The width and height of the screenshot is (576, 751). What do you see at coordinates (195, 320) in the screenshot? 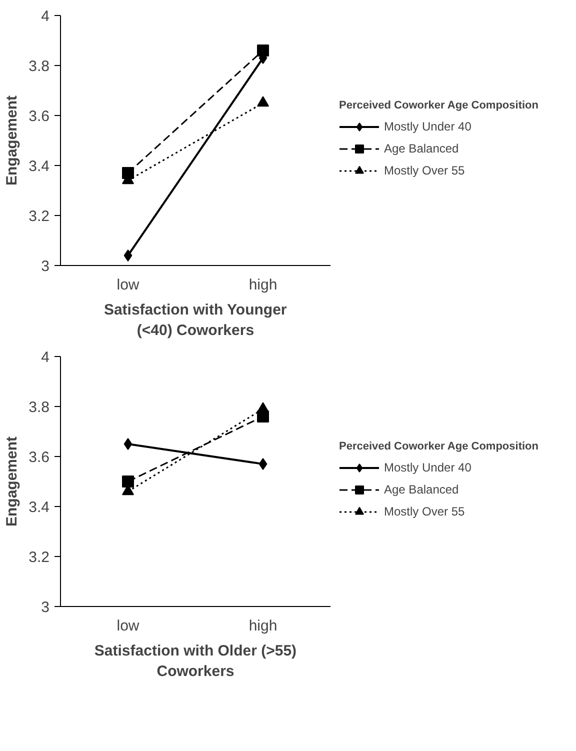
I see `x-axis-title: Satisfaction with Younger (<40) Coworkers` at bounding box center [195, 320].